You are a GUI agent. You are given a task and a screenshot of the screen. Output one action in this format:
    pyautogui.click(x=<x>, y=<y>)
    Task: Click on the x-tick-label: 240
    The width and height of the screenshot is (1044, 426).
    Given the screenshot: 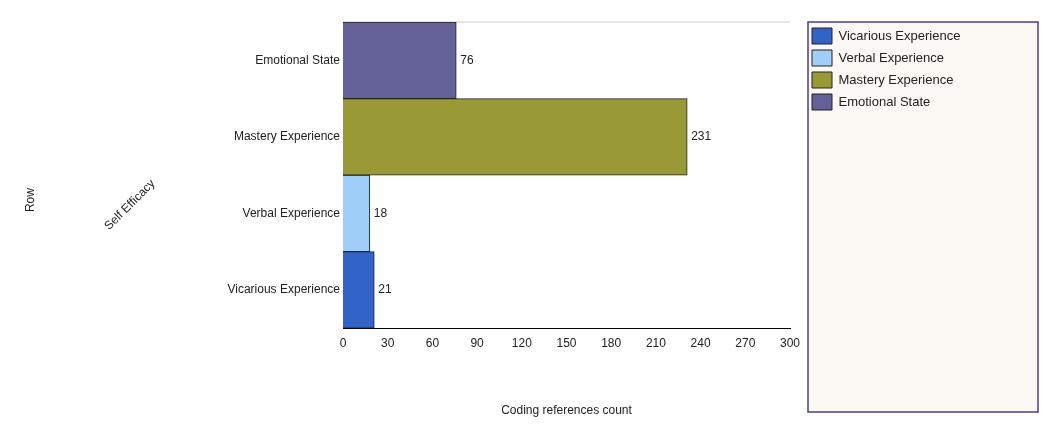 What is the action you would take?
    pyautogui.click(x=700, y=342)
    